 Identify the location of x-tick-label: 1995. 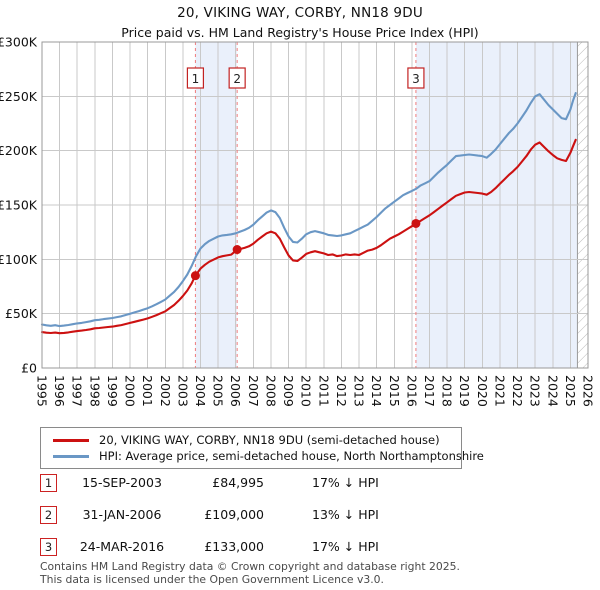
(42, 391).